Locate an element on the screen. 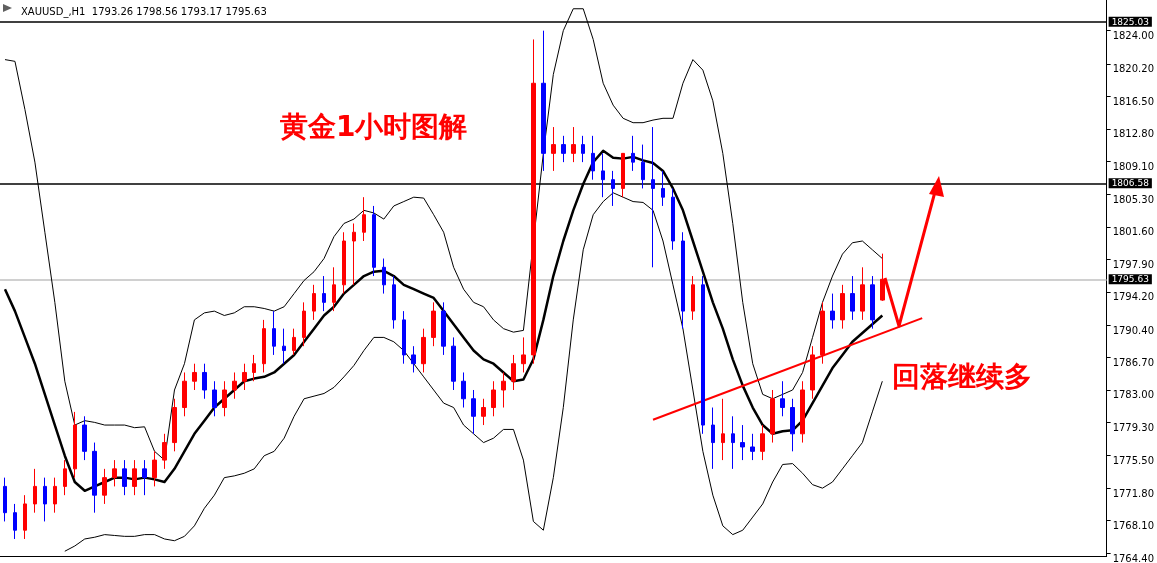 The image size is (1157, 563). y-tick-label: 1805.30 is located at coordinates (1133, 200).